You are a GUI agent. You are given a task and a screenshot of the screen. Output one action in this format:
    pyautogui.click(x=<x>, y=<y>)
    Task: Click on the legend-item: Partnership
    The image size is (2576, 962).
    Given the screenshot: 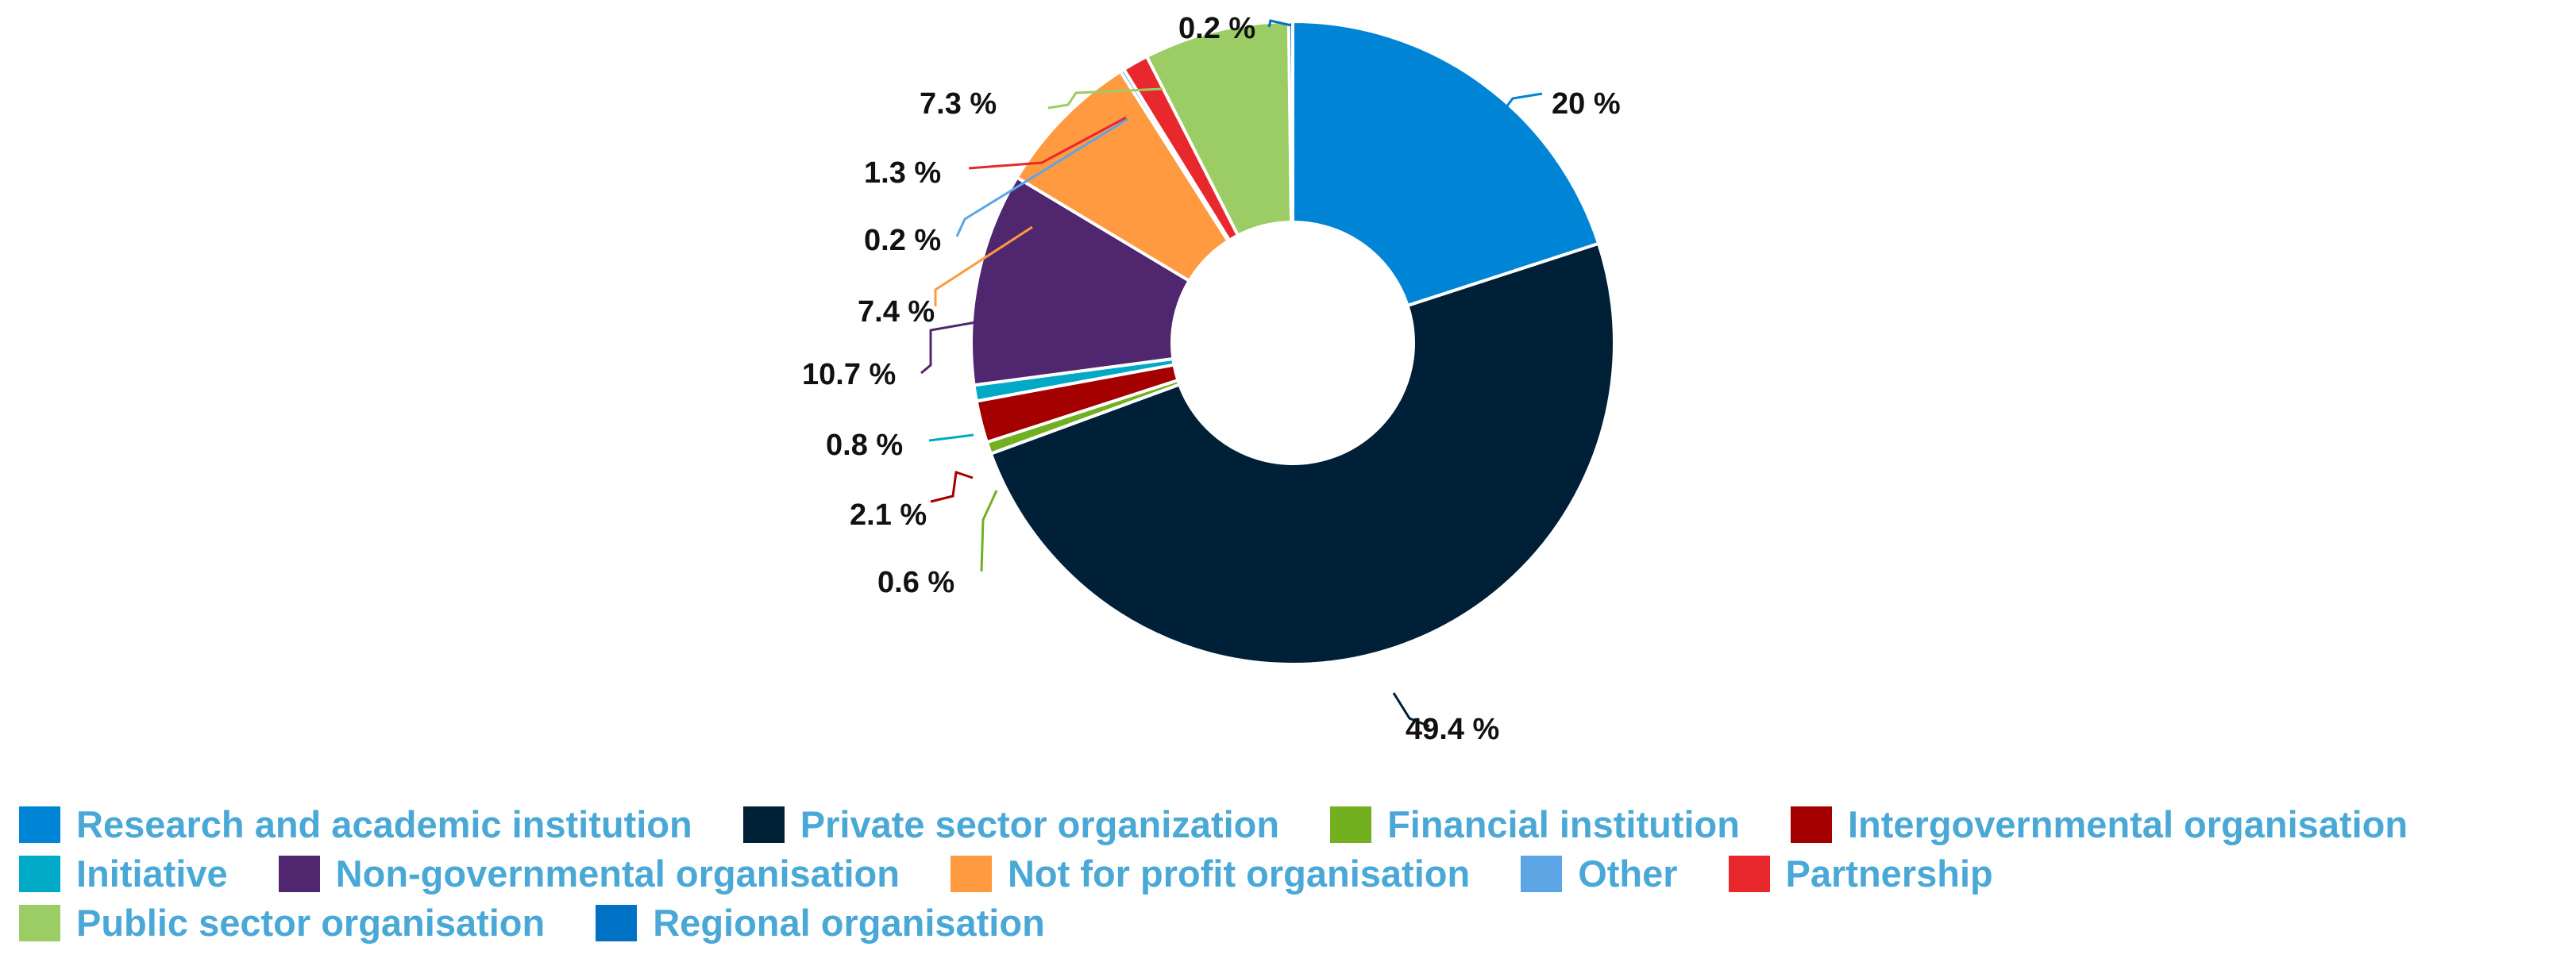 What is the action you would take?
    pyautogui.click(x=1860, y=874)
    